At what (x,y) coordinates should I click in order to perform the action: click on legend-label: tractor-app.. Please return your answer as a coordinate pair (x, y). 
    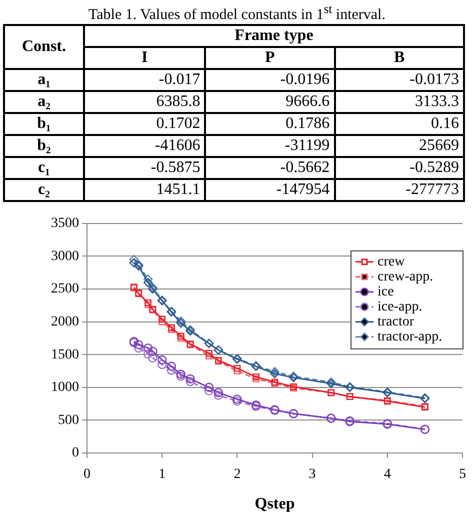
    Looking at the image, I should click on (410, 337).